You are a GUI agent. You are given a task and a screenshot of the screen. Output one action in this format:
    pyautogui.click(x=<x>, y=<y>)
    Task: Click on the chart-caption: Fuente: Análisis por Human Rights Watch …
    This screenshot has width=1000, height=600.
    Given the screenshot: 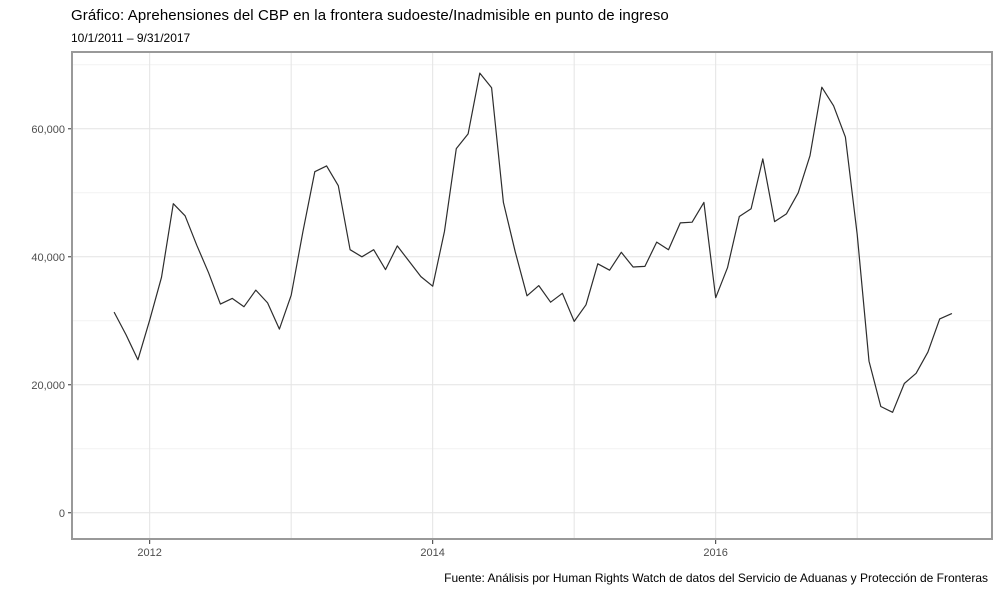 What is the action you would take?
    pyautogui.click(x=716, y=578)
    